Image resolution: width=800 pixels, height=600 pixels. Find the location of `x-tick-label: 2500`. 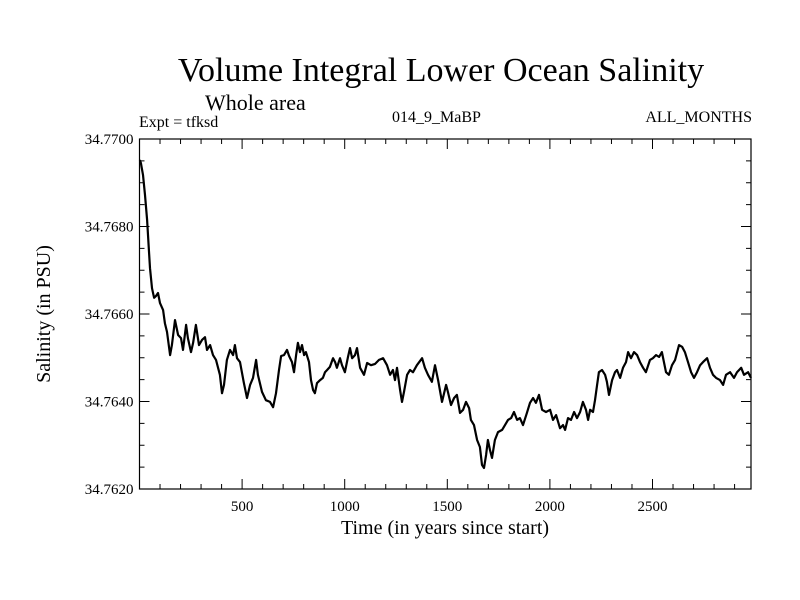

x-tick-label: 2500 is located at coordinates (653, 507).